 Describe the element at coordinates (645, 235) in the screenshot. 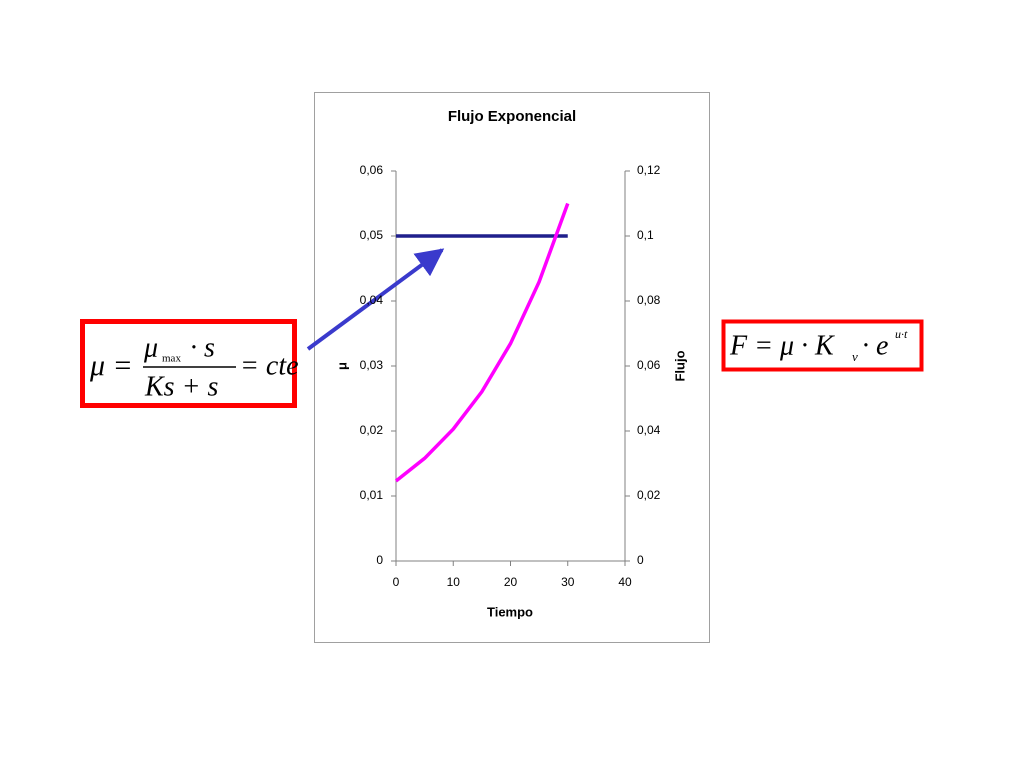

I see `y2-tick-label: 0,1` at that location.